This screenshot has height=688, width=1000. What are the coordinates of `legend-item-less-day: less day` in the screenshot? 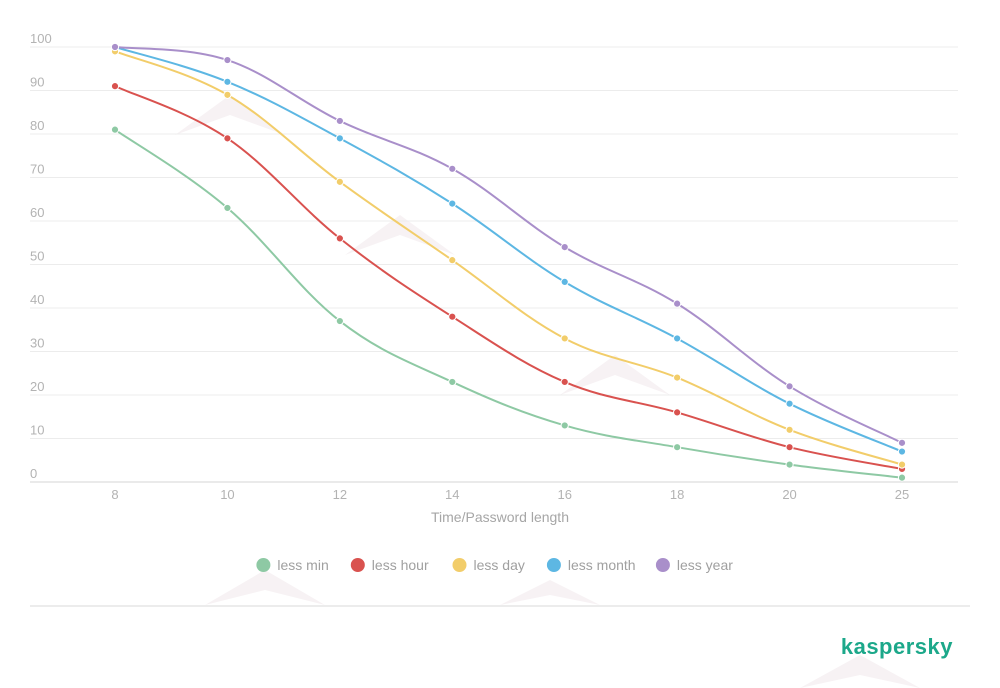 It's located at (488, 565).